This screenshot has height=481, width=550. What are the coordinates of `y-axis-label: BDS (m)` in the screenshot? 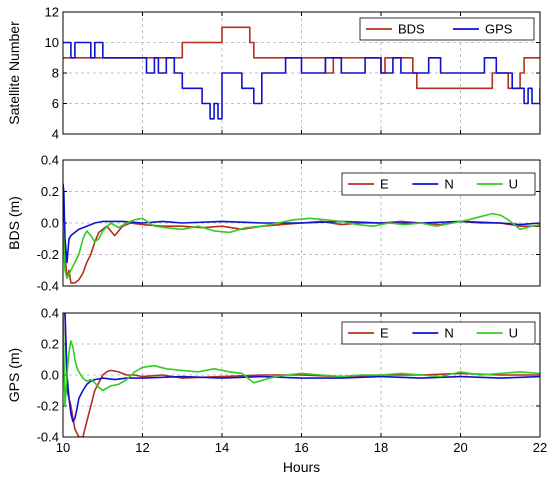 It's located at (14, 223).